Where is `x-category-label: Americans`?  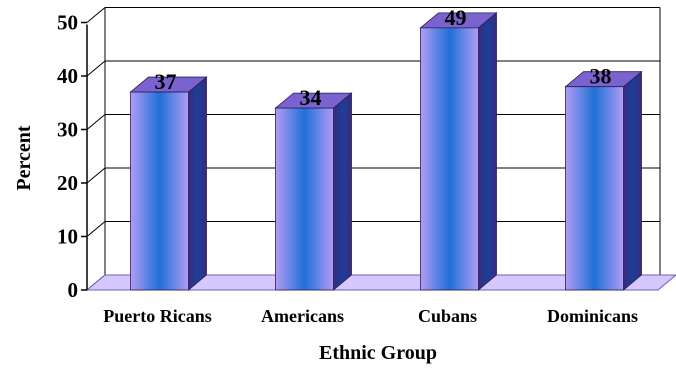
x-category-label: Americans is located at coordinates (302, 316).